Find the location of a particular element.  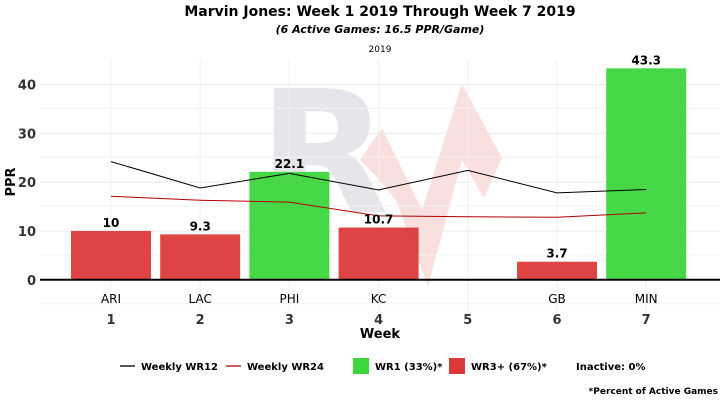

x-tick-label: 6 is located at coordinates (556, 320).